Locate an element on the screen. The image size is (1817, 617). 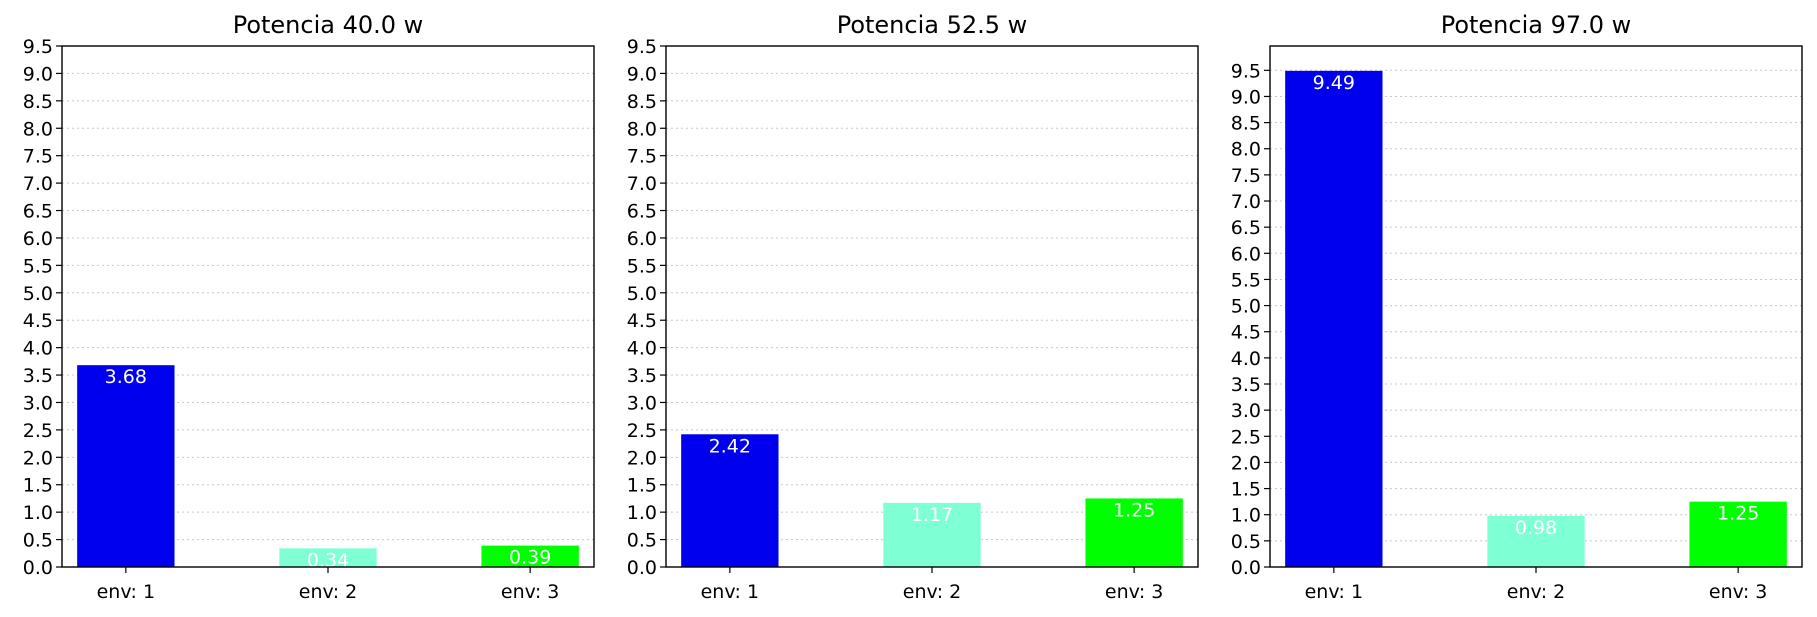
bar-value-label: 0.39 is located at coordinates (530, 558).